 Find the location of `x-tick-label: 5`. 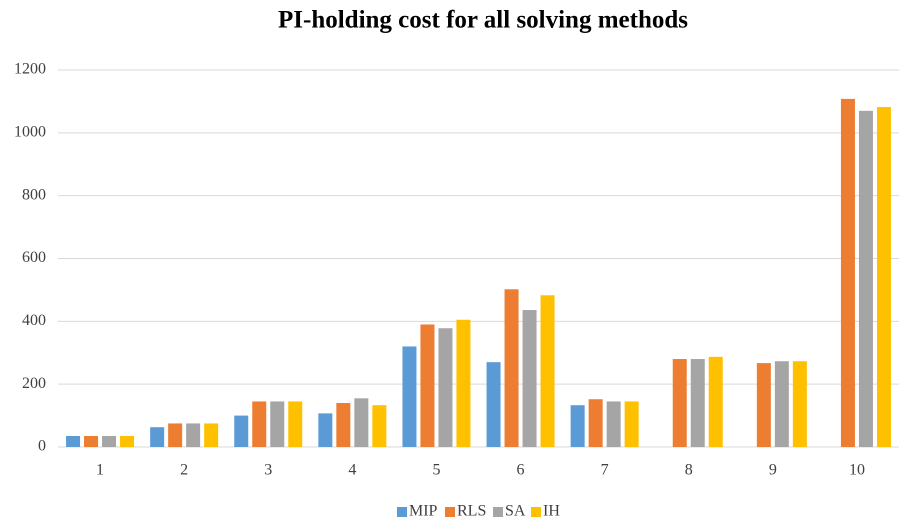

x-tick-label: 5 is located at coordinates (436, 470).